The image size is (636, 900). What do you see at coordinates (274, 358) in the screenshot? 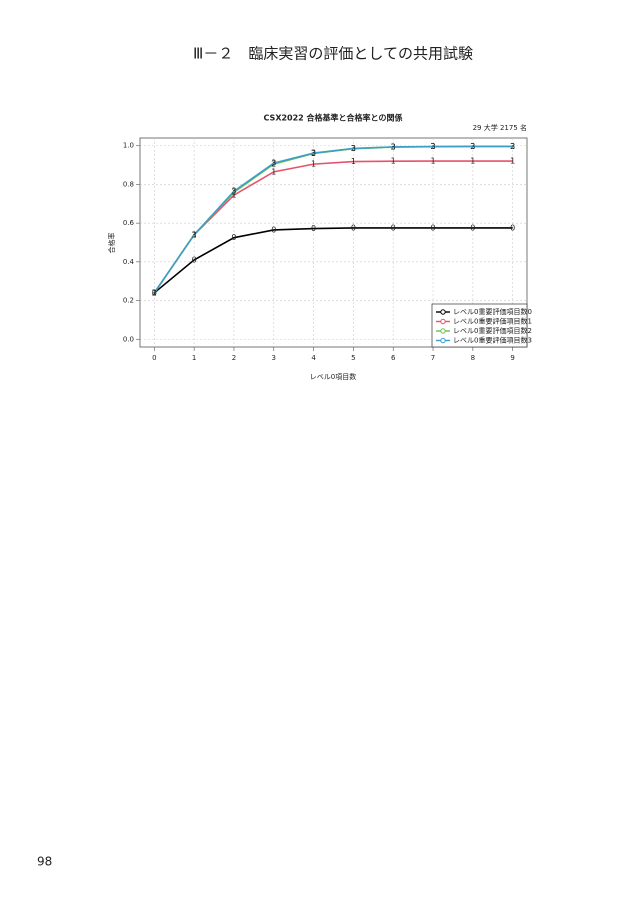
I see `x-tick-label: 3` at bounding box center [274, 358].